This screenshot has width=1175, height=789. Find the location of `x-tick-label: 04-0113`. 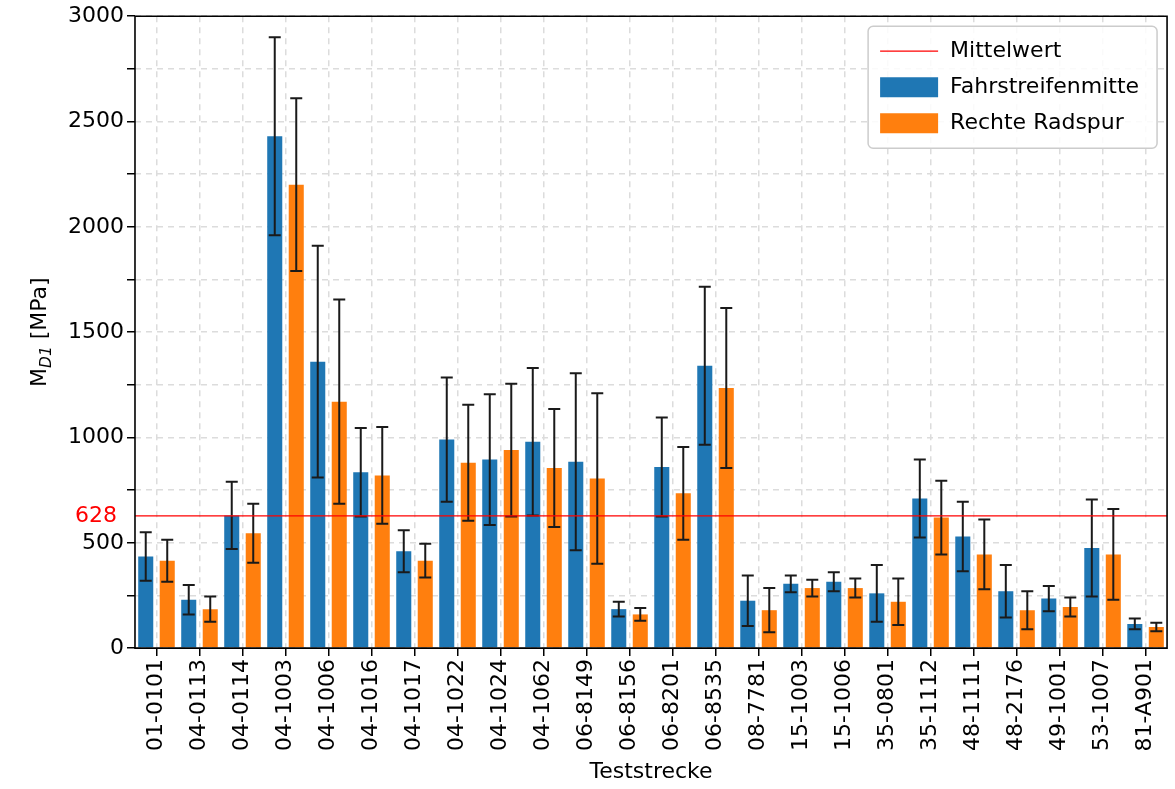

x-tick-label: 04-0113 is located at coordinates (198, 705).